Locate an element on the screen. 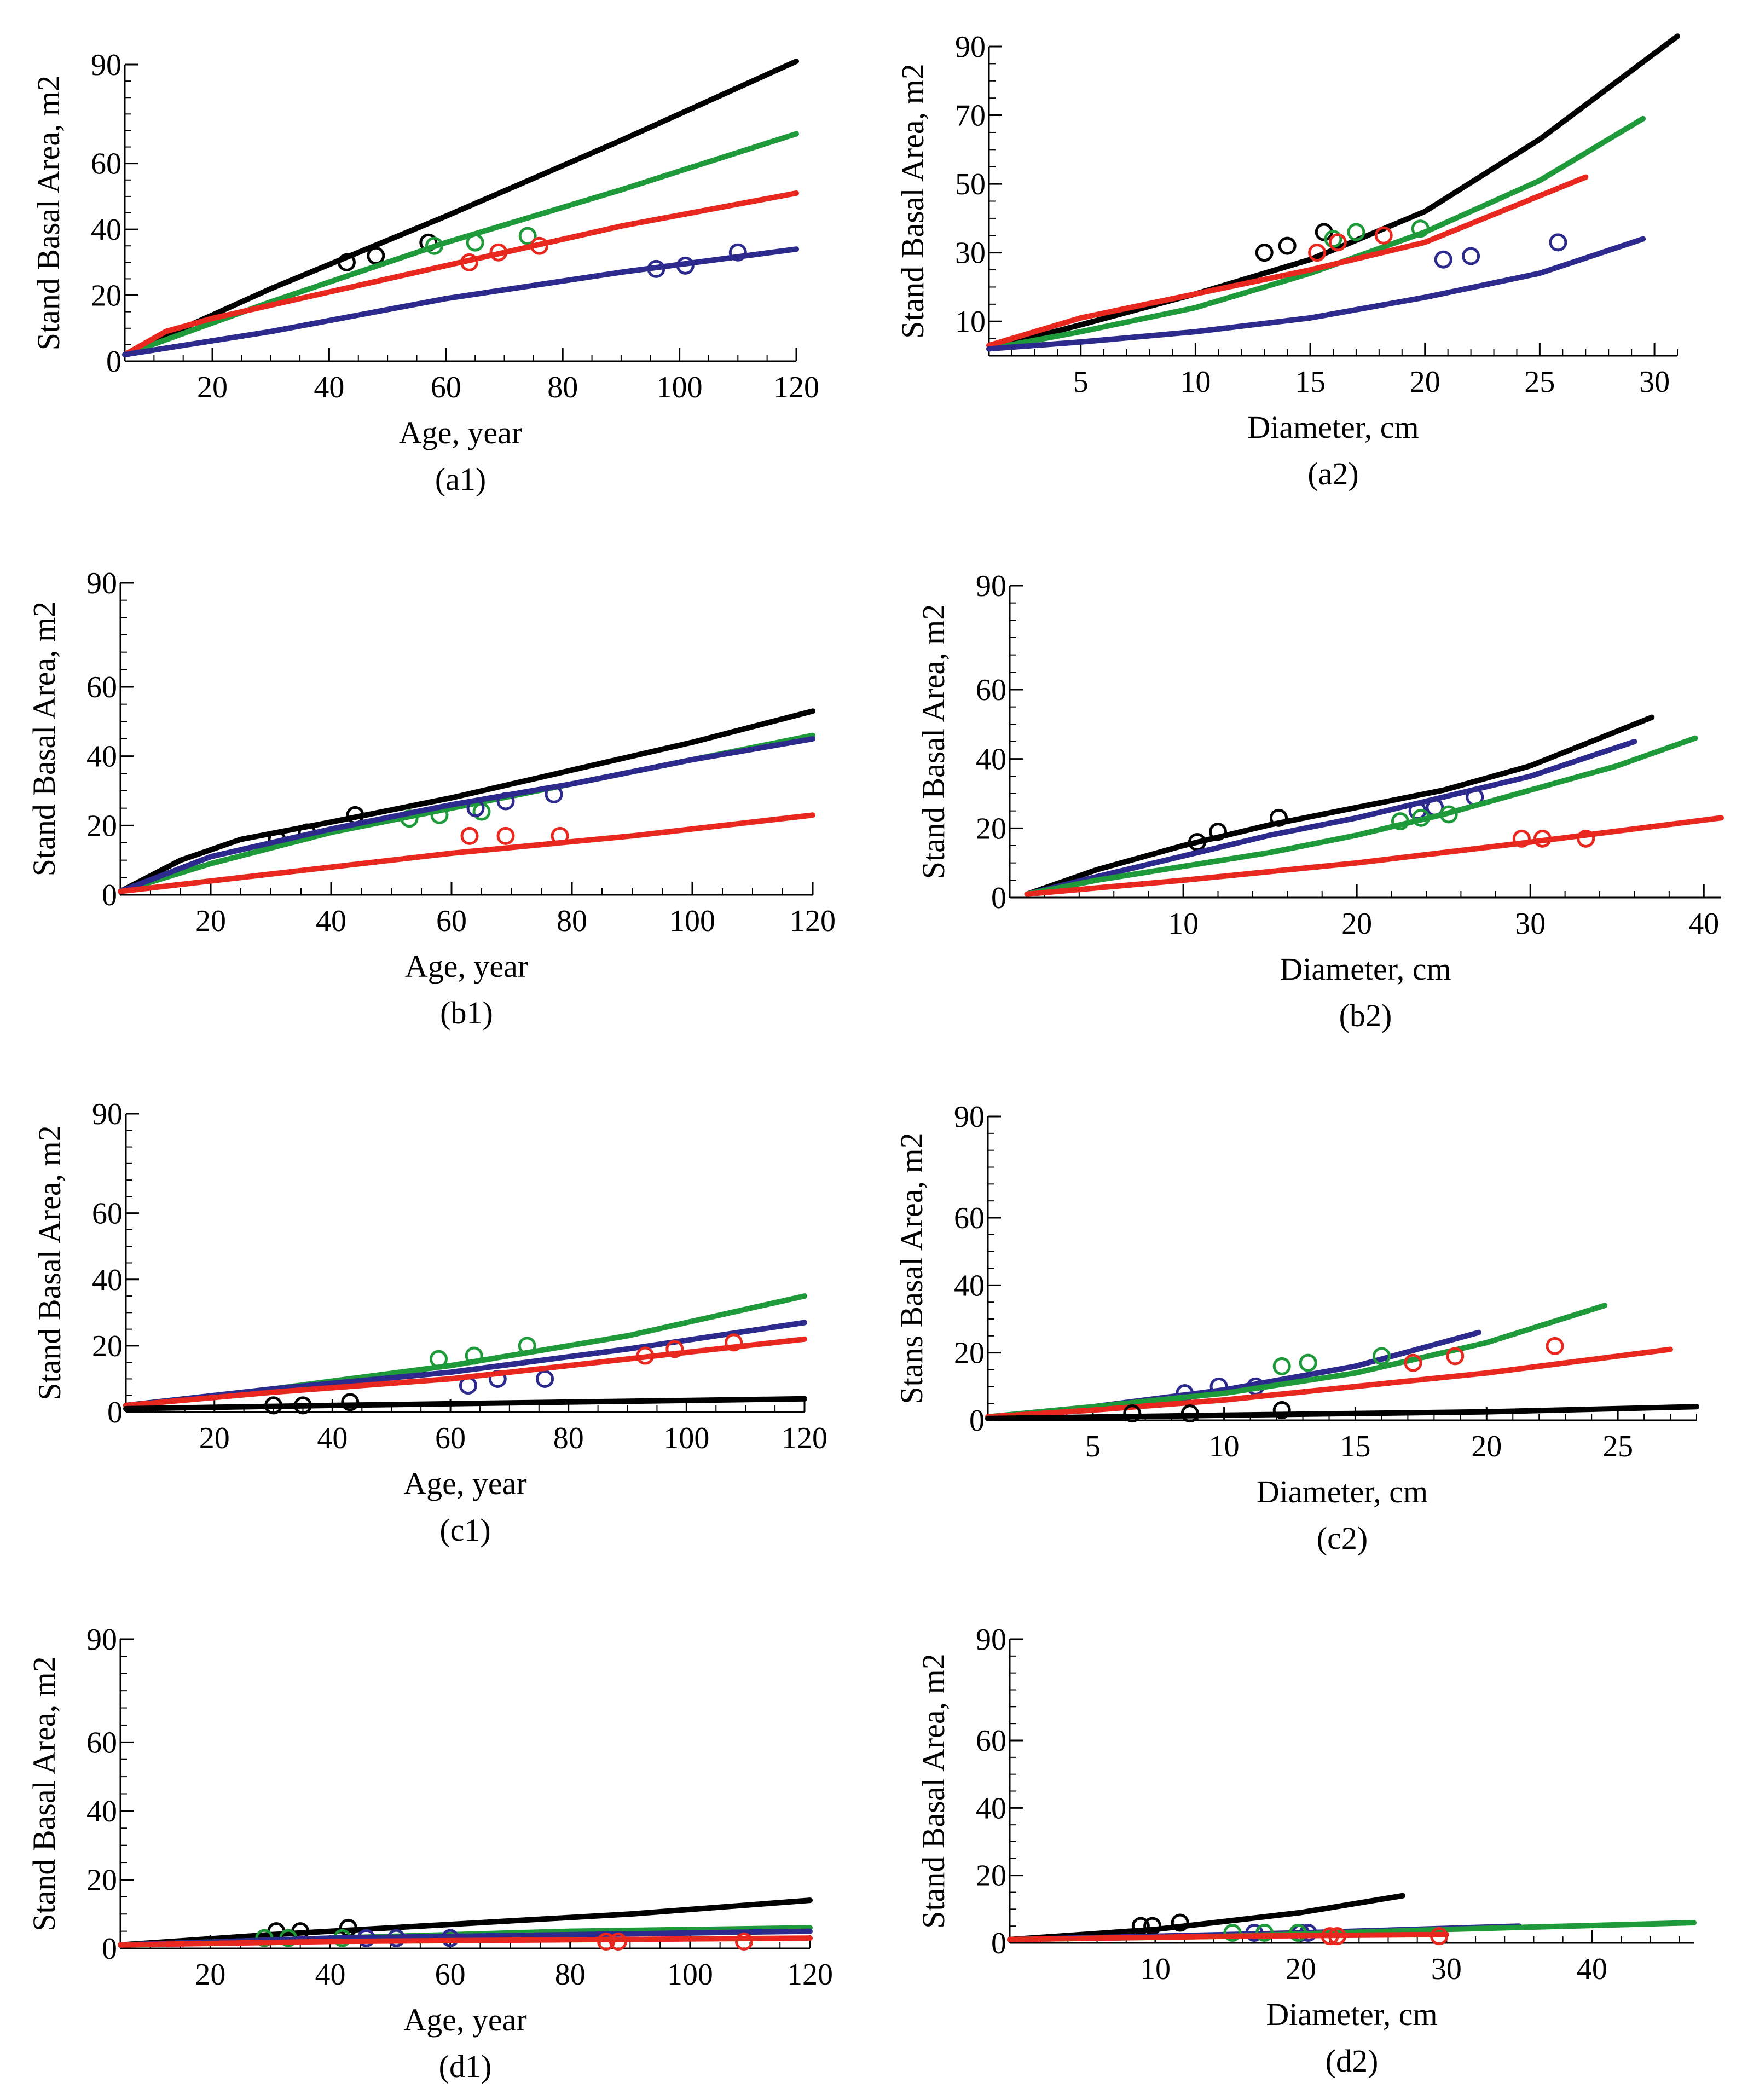 The image size is (1742, 2100). y-axis-label: Stand Basal Area, m2 is located at coordinates (934, 742).